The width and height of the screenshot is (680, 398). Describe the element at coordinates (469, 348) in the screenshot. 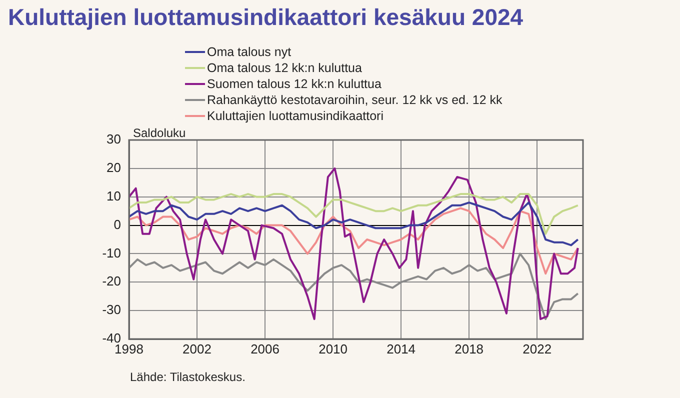

I see `x-tick-label: 2018` at that location.